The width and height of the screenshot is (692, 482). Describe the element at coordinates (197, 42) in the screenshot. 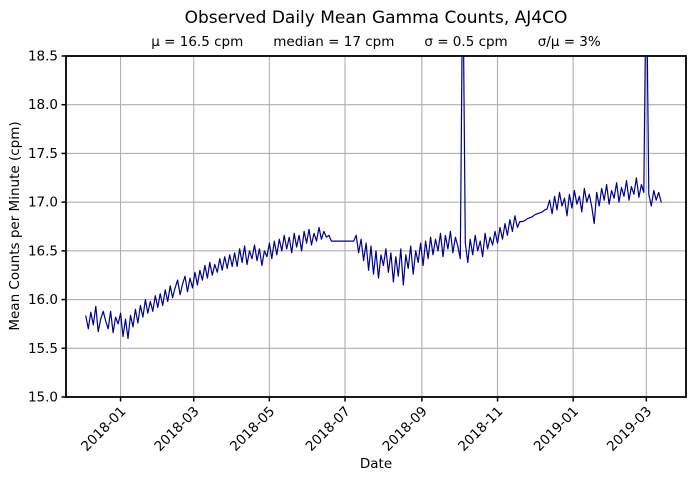

I see `stat-mean: μ = 16.5 cpm` at that location.